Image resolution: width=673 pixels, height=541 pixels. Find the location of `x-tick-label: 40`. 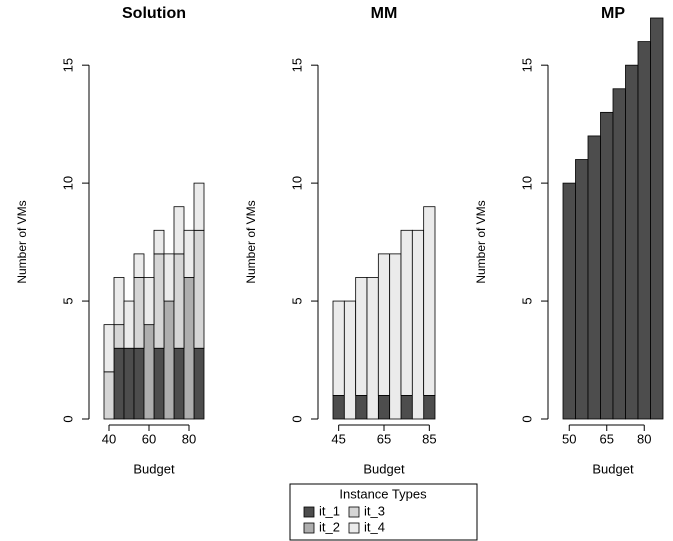

x-tick-label: 40 is located at coordinates (109, 438).